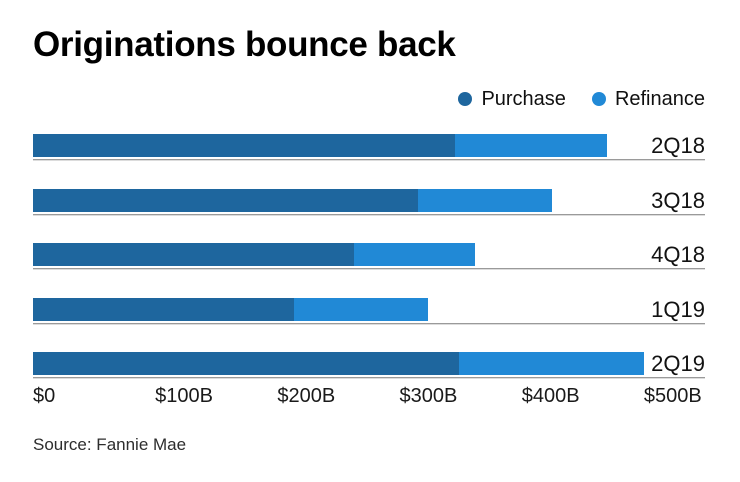  I want to click on bar-row: 2Q19, so click(369, 365).